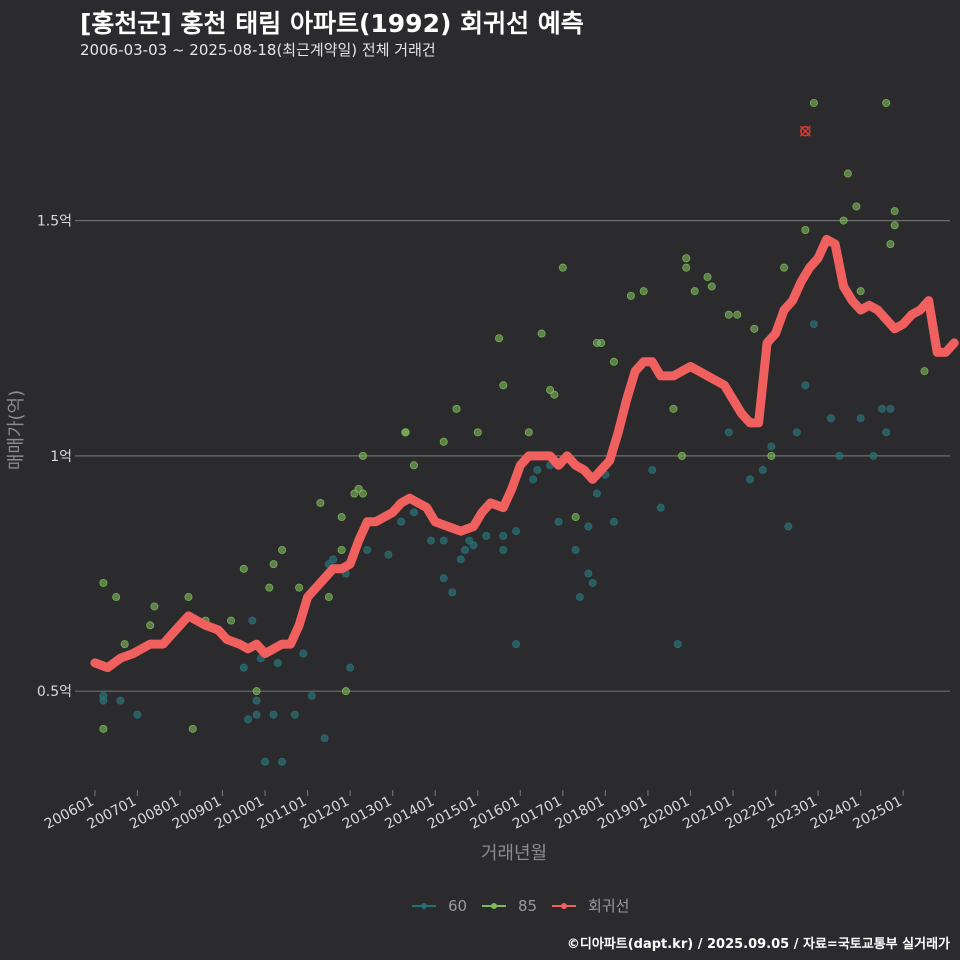 This screenshot has height=960, width=960. Describe the element at coordinates (877, 812) in the screenshot. I see `x-tick-label: 202501` at that location.